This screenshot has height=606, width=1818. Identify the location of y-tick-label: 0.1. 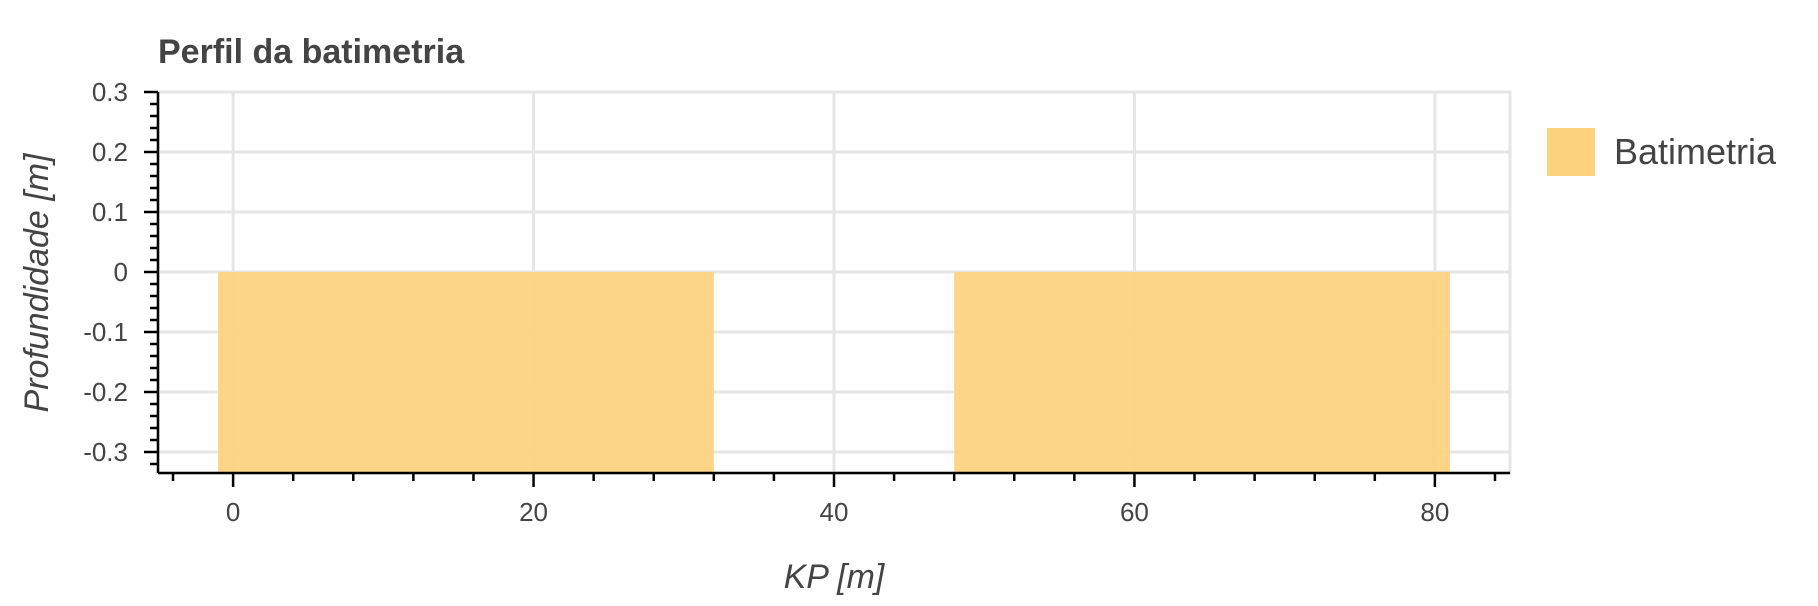
(110, 212).